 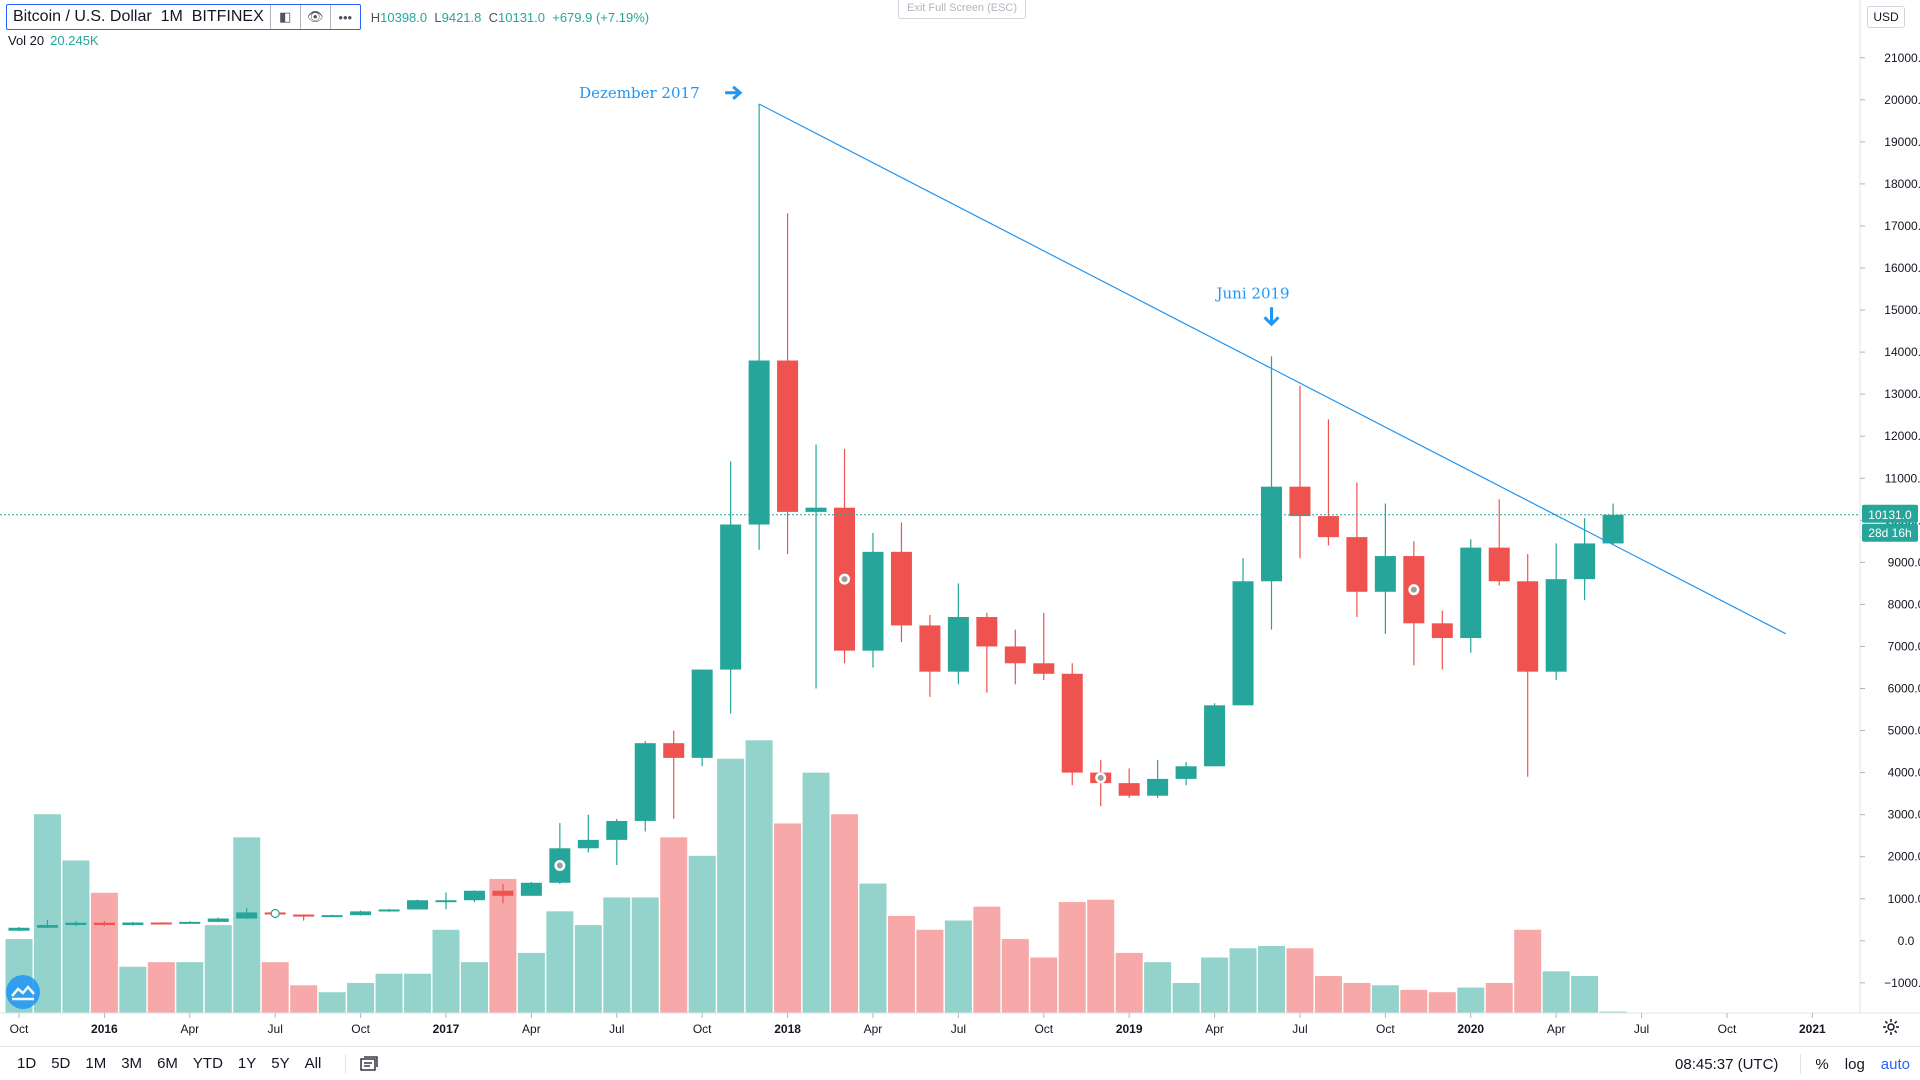 I want to click on price-tick-label: 1000.0, so click(x=1904, y=899).